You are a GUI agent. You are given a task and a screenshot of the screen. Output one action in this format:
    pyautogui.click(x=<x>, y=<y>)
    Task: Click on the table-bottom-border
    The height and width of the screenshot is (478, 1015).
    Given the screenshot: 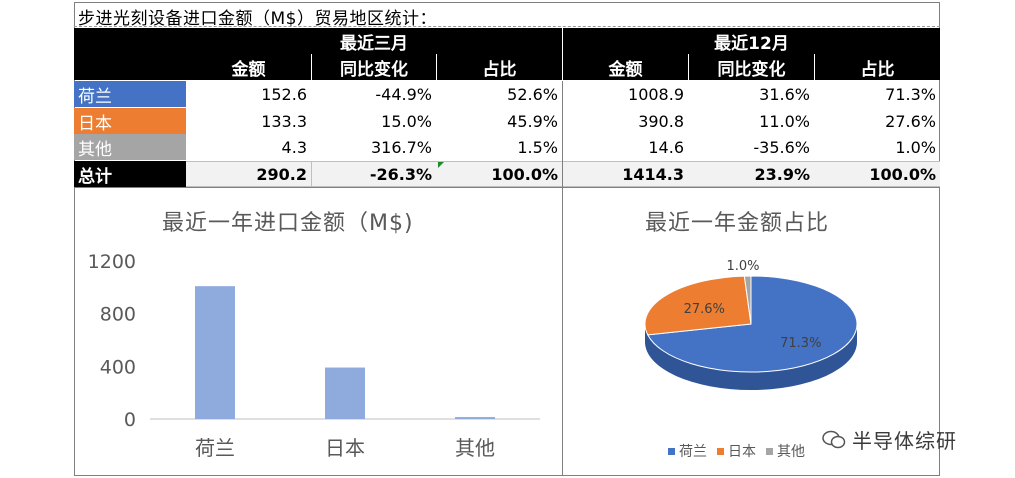 What is the action you would take?
    pyautogui.click(x=507, y=187)
    